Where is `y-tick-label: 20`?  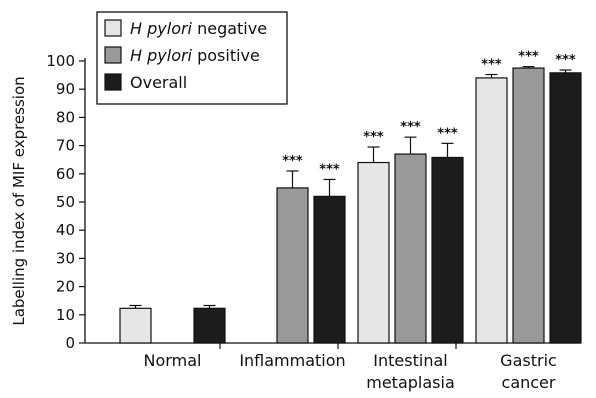 y-tick-label: 20 is located at coordinates (65, 287).